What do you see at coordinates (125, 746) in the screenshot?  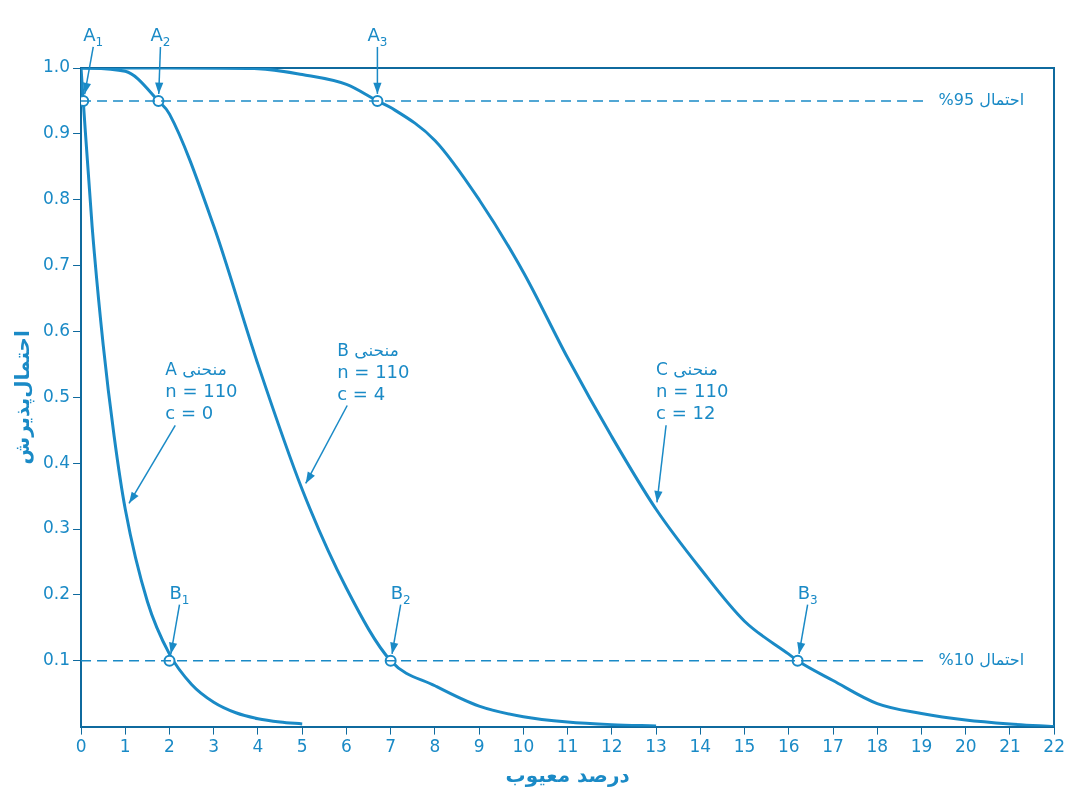 I see `x-tick-label: 1` at bounding box center [125, 746].